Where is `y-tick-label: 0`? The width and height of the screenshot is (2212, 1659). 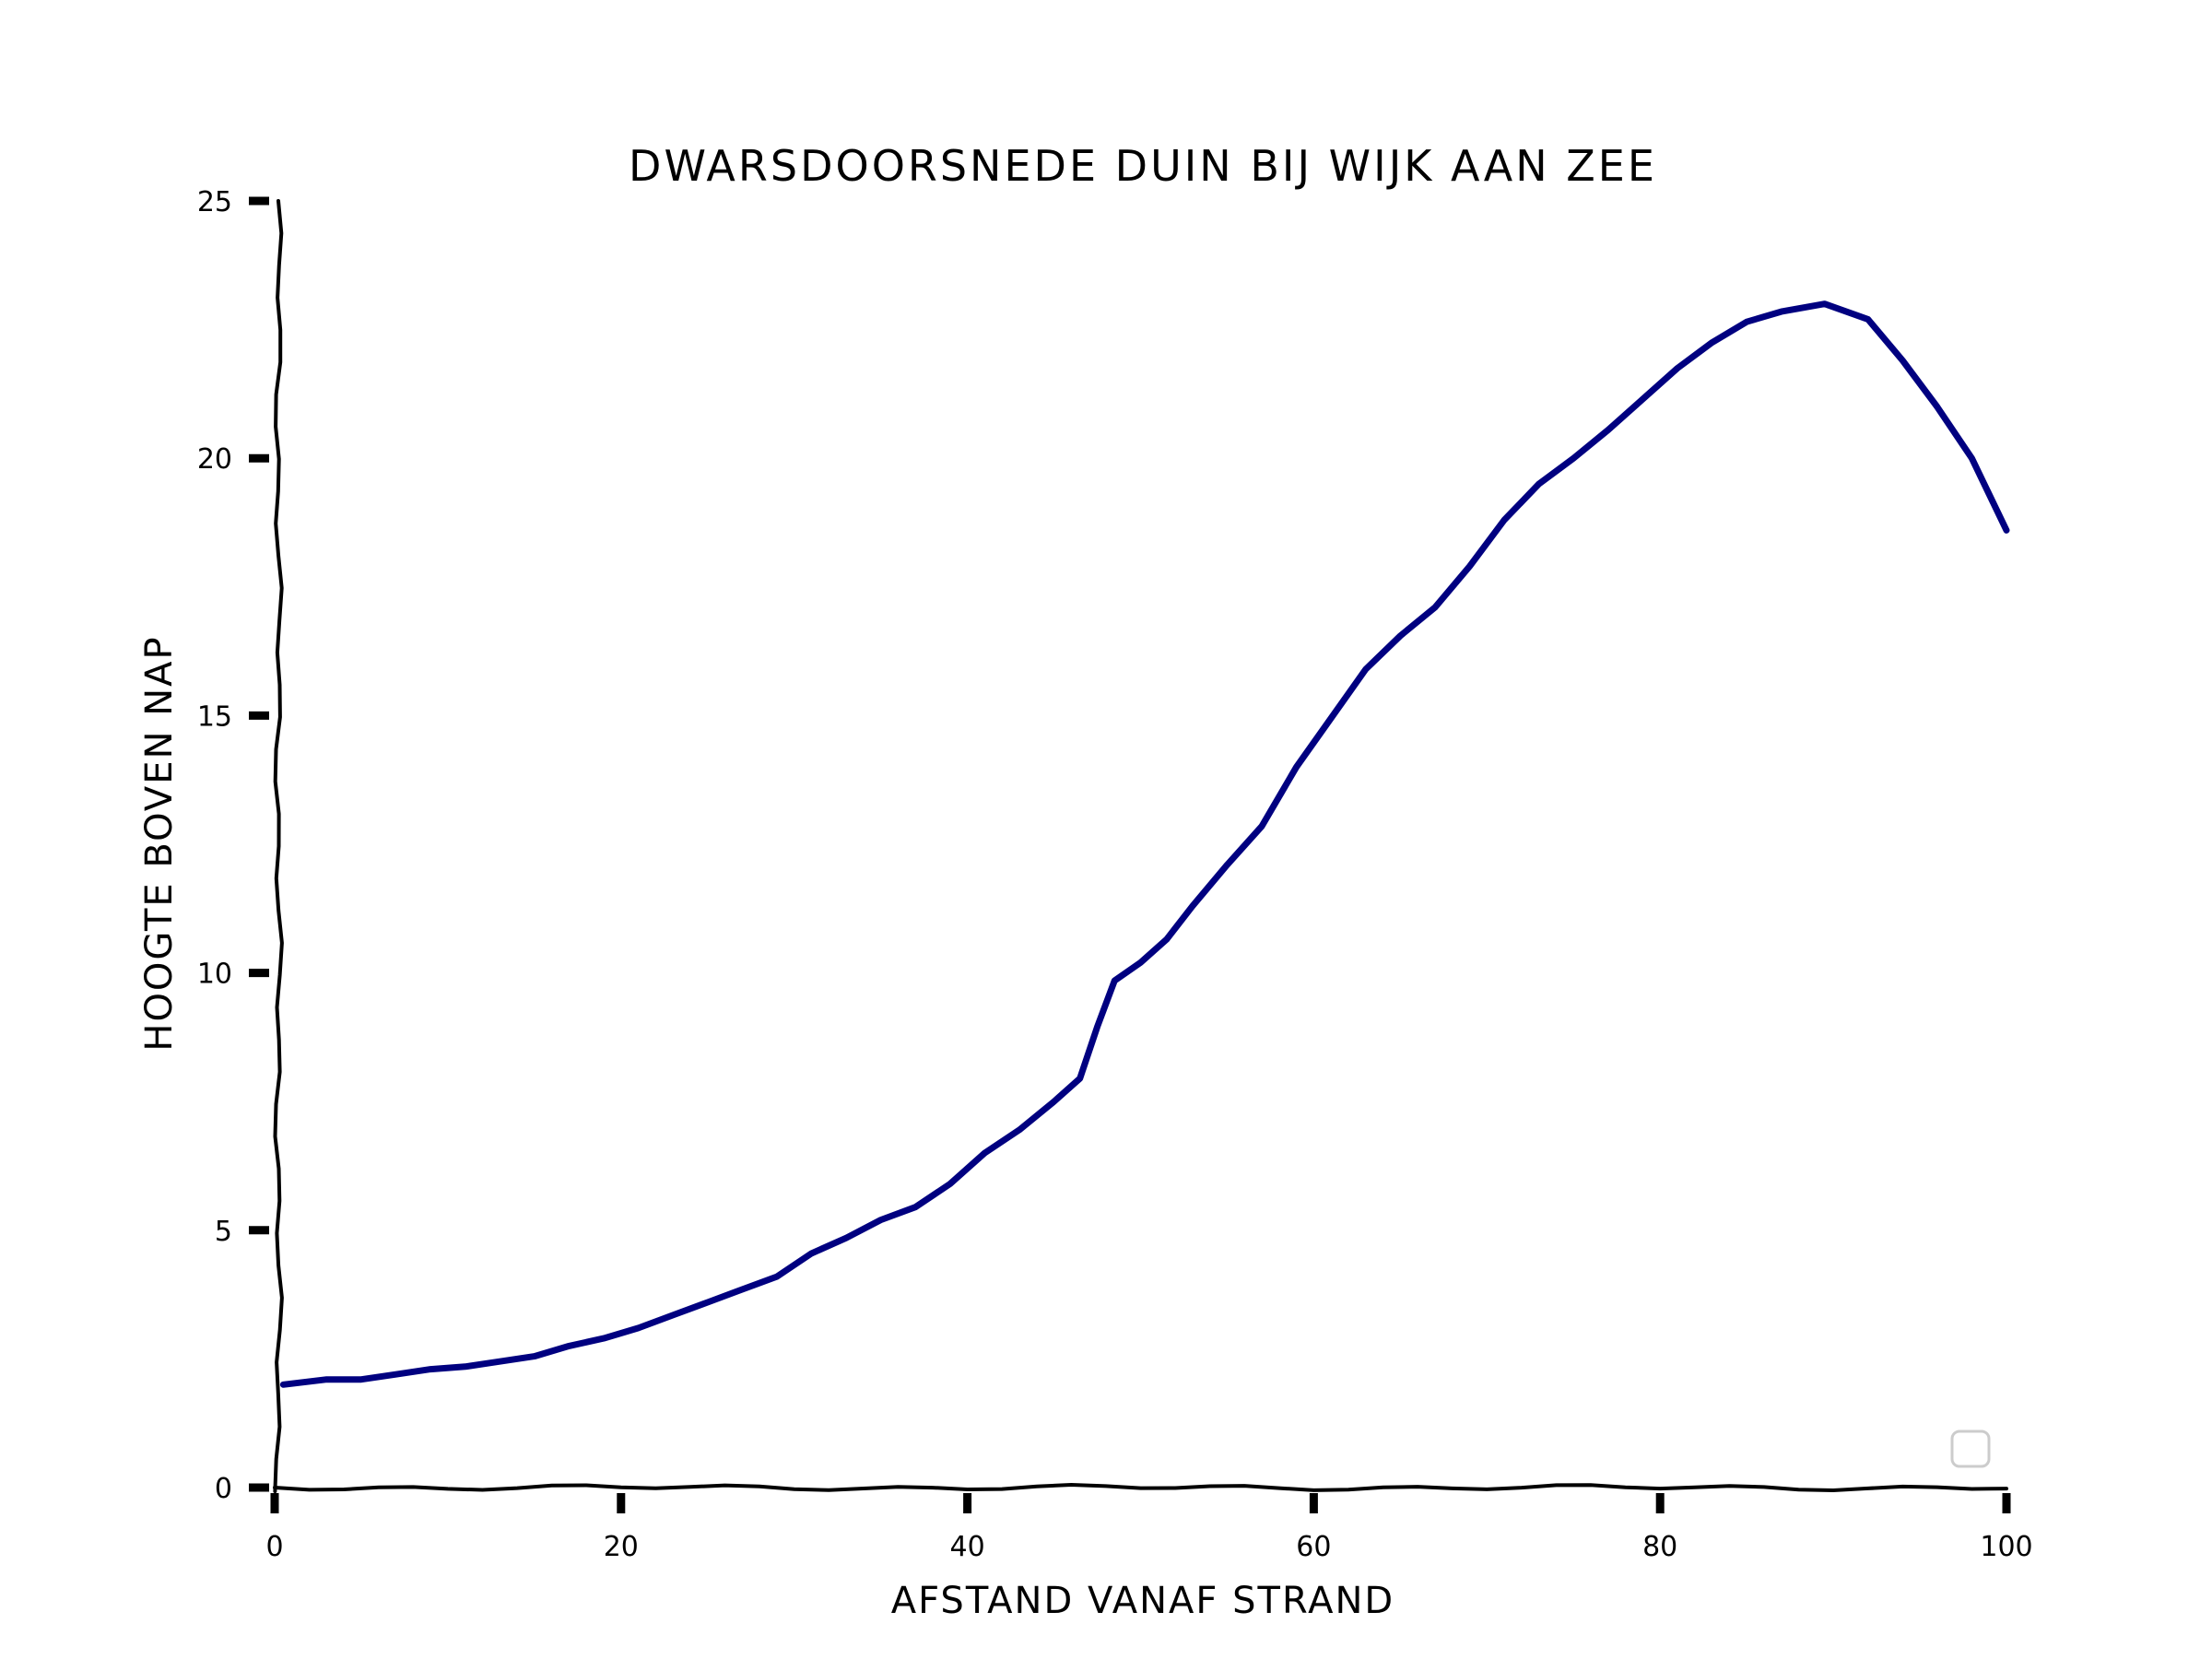 y-tick-label: 0 is located at coordinates (223, 1489).